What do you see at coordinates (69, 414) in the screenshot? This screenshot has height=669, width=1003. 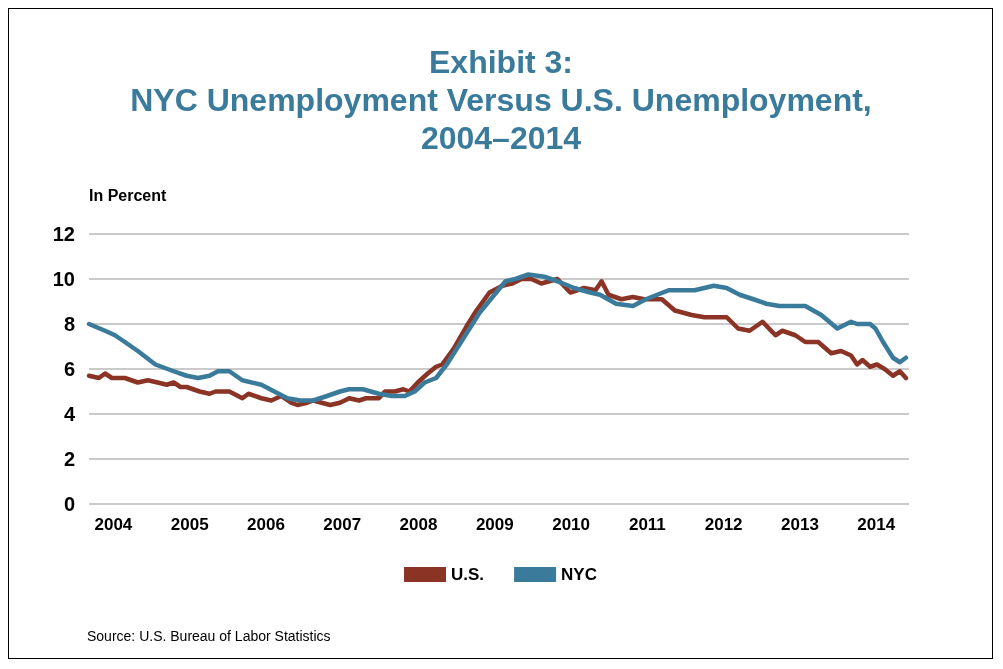 I see `y-tick-label: 4` at bounding box center [69, 414].